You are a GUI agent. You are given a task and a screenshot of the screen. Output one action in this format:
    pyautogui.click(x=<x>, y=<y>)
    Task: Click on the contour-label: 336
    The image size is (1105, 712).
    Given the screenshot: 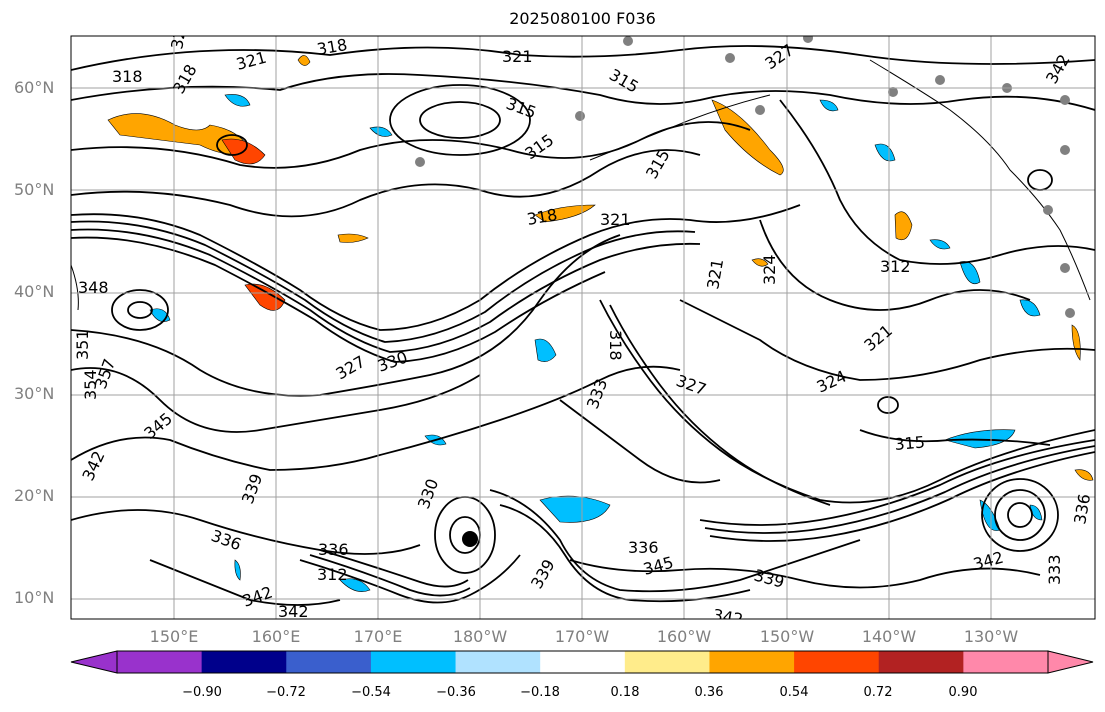 What is the action you would take?
    pyautogui.click(x=643, y=547)
    